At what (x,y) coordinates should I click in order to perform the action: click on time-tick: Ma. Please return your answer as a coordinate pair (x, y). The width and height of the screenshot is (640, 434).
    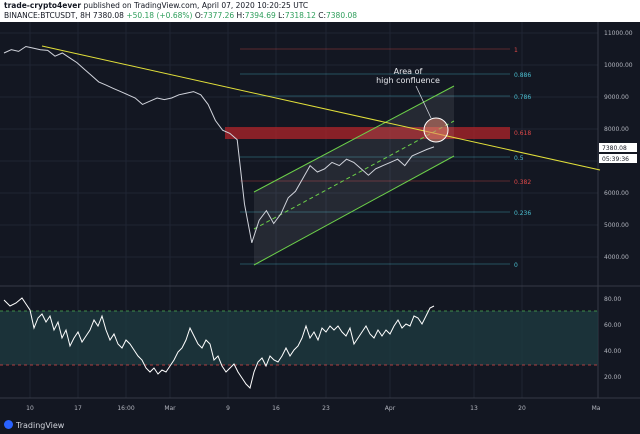
    Looking at the image, I should click on (596, 408).